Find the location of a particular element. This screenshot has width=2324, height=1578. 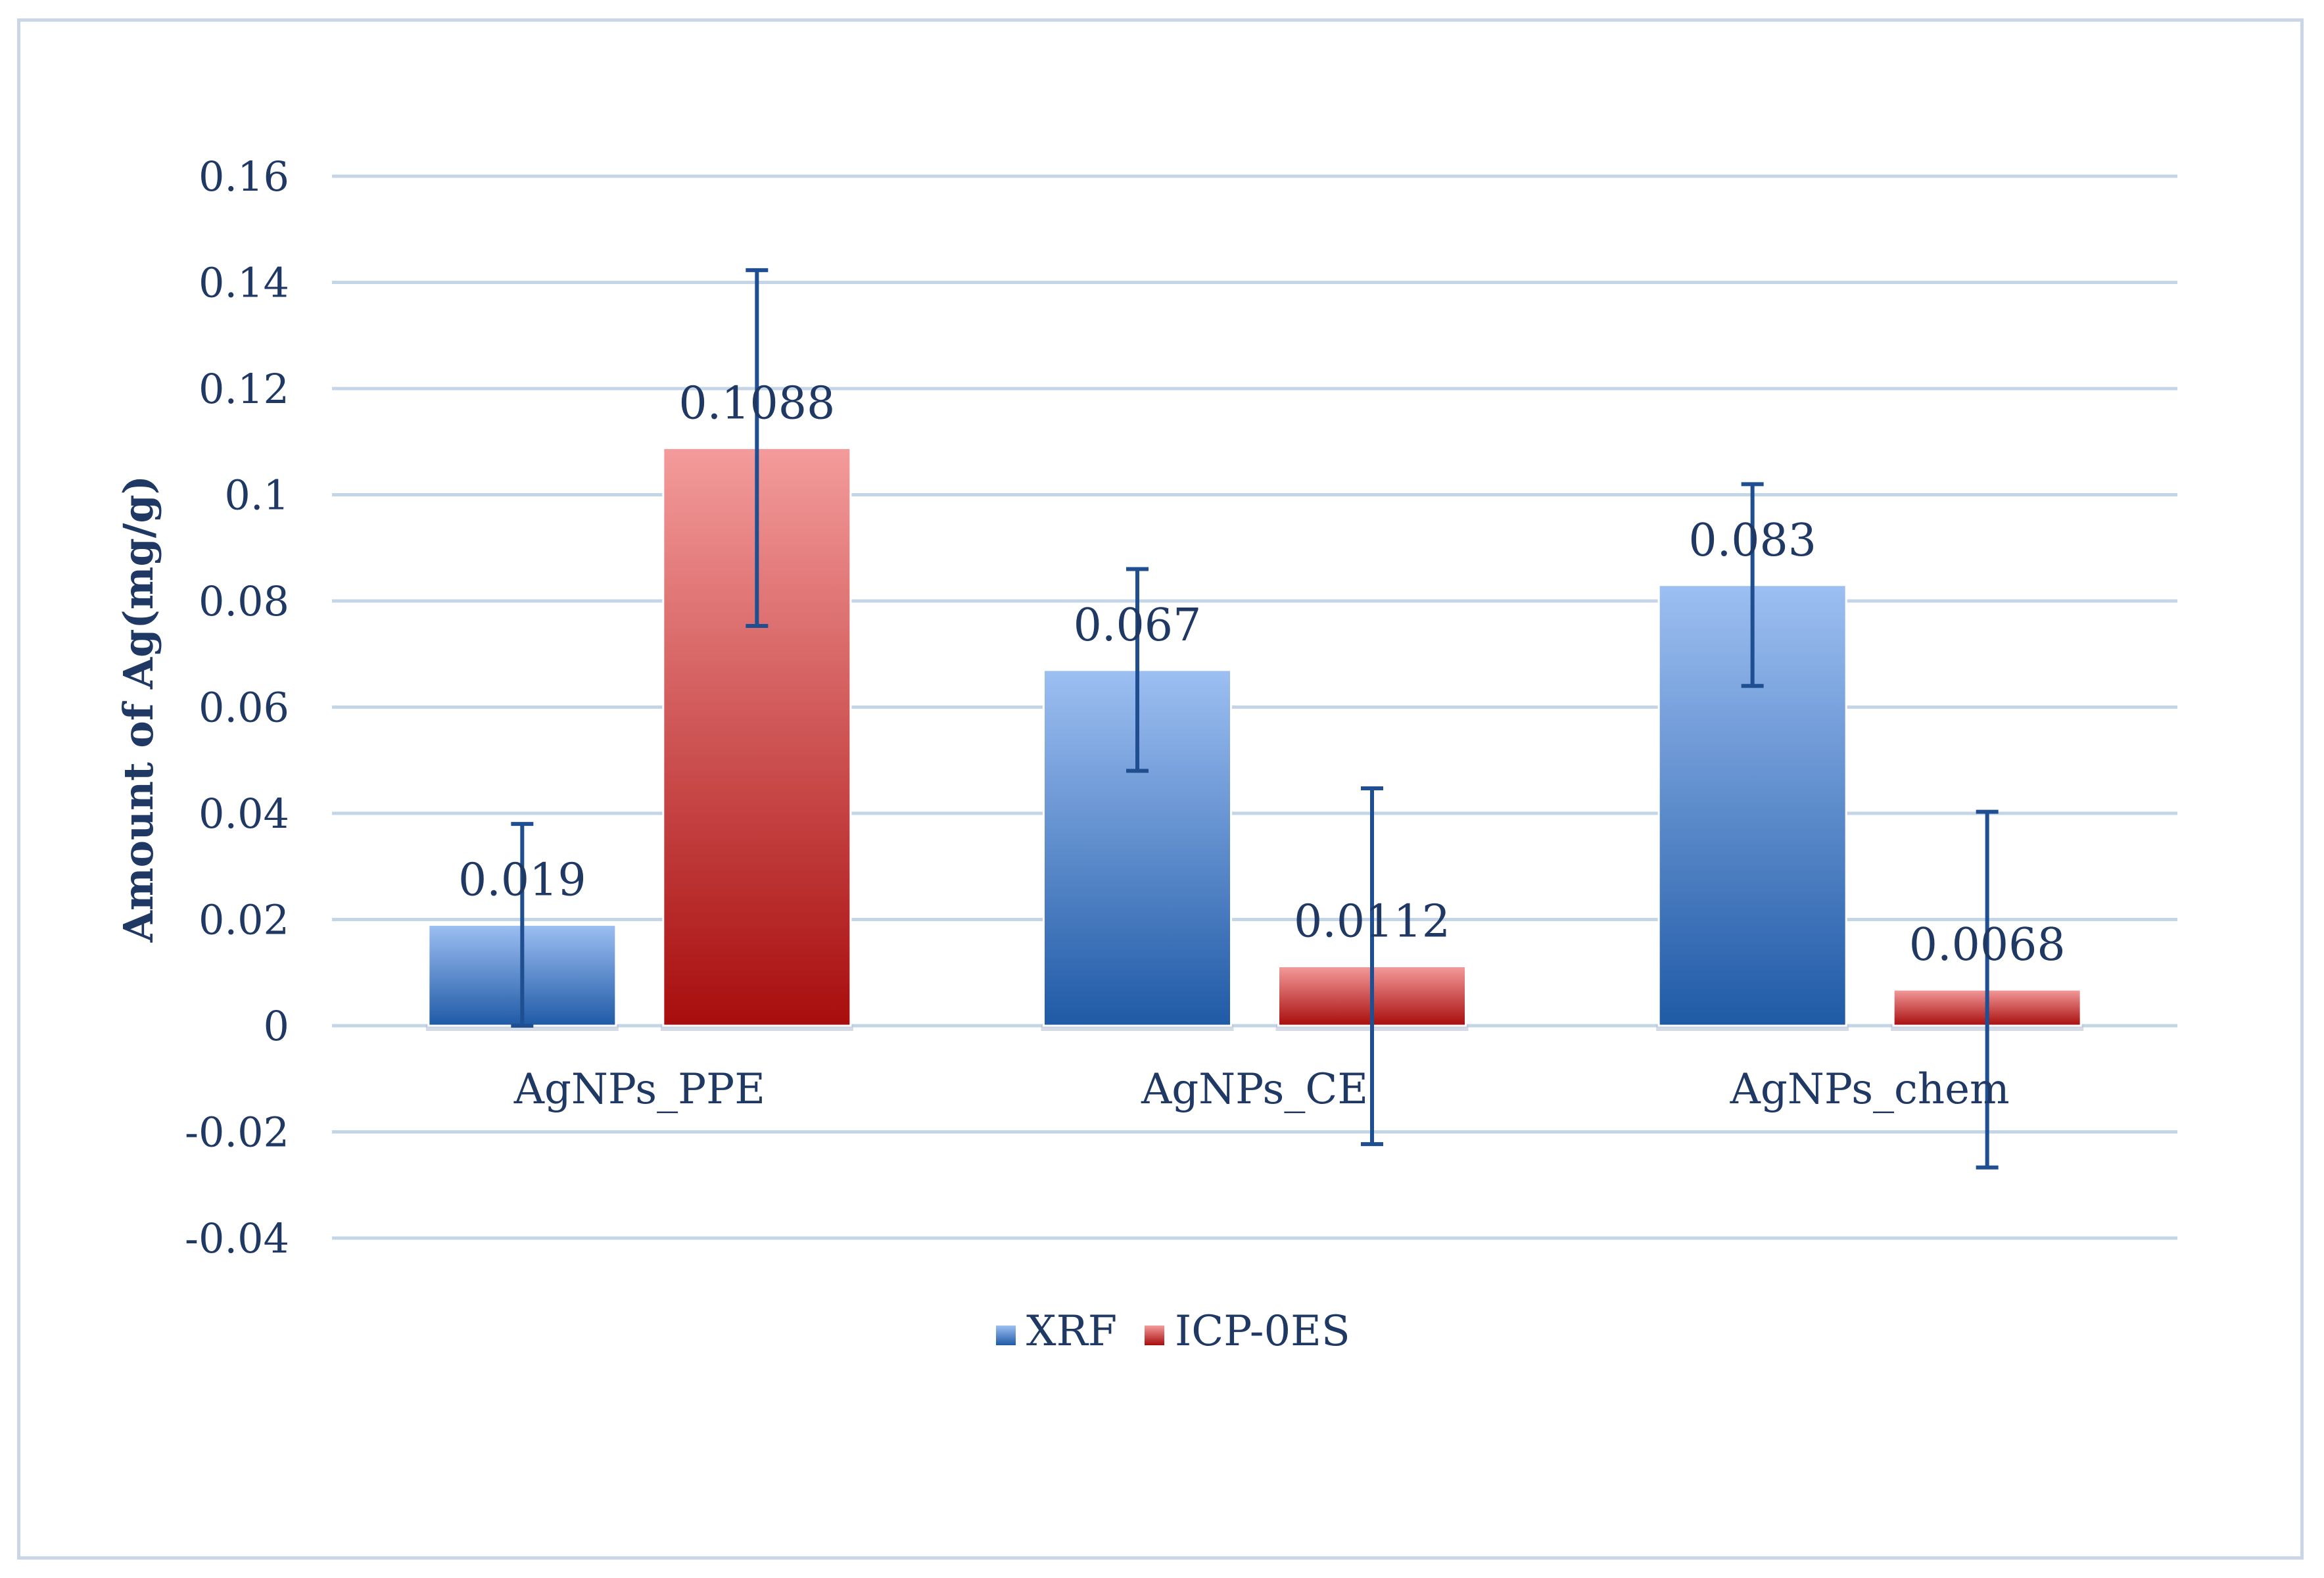

legend: XRF ICP-0ES is located at coordinates (1173, 1331).